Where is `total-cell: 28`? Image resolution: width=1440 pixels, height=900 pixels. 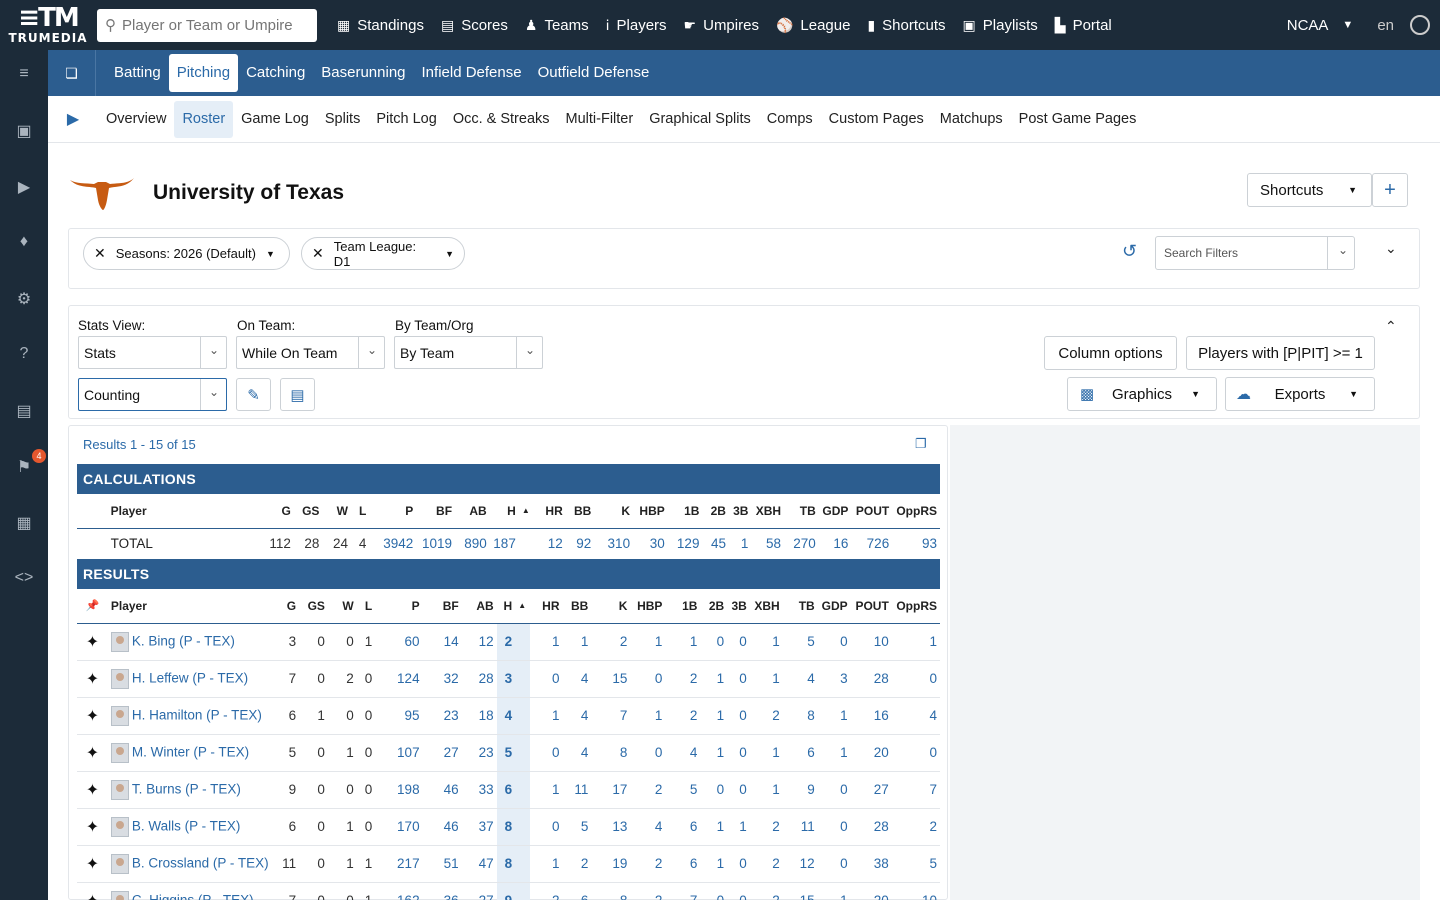
total-cell: 28 is located at coordinates (312, 544).